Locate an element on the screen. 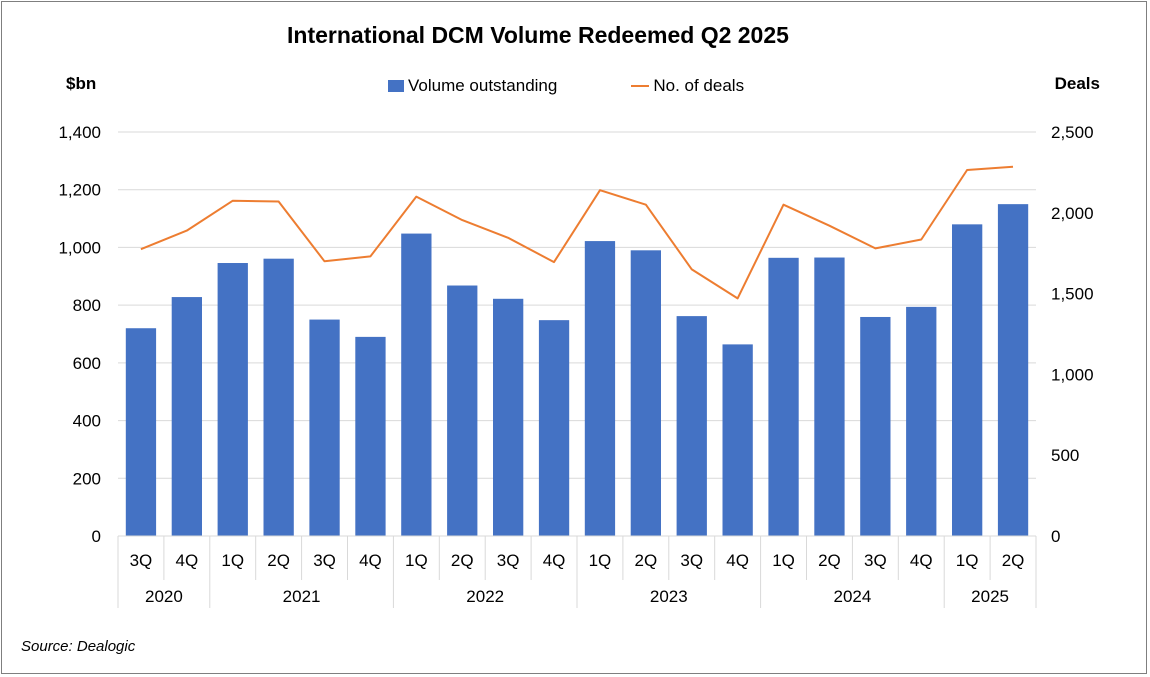  legend-item-deals: No. of deals is located at coordinates (687, 86).